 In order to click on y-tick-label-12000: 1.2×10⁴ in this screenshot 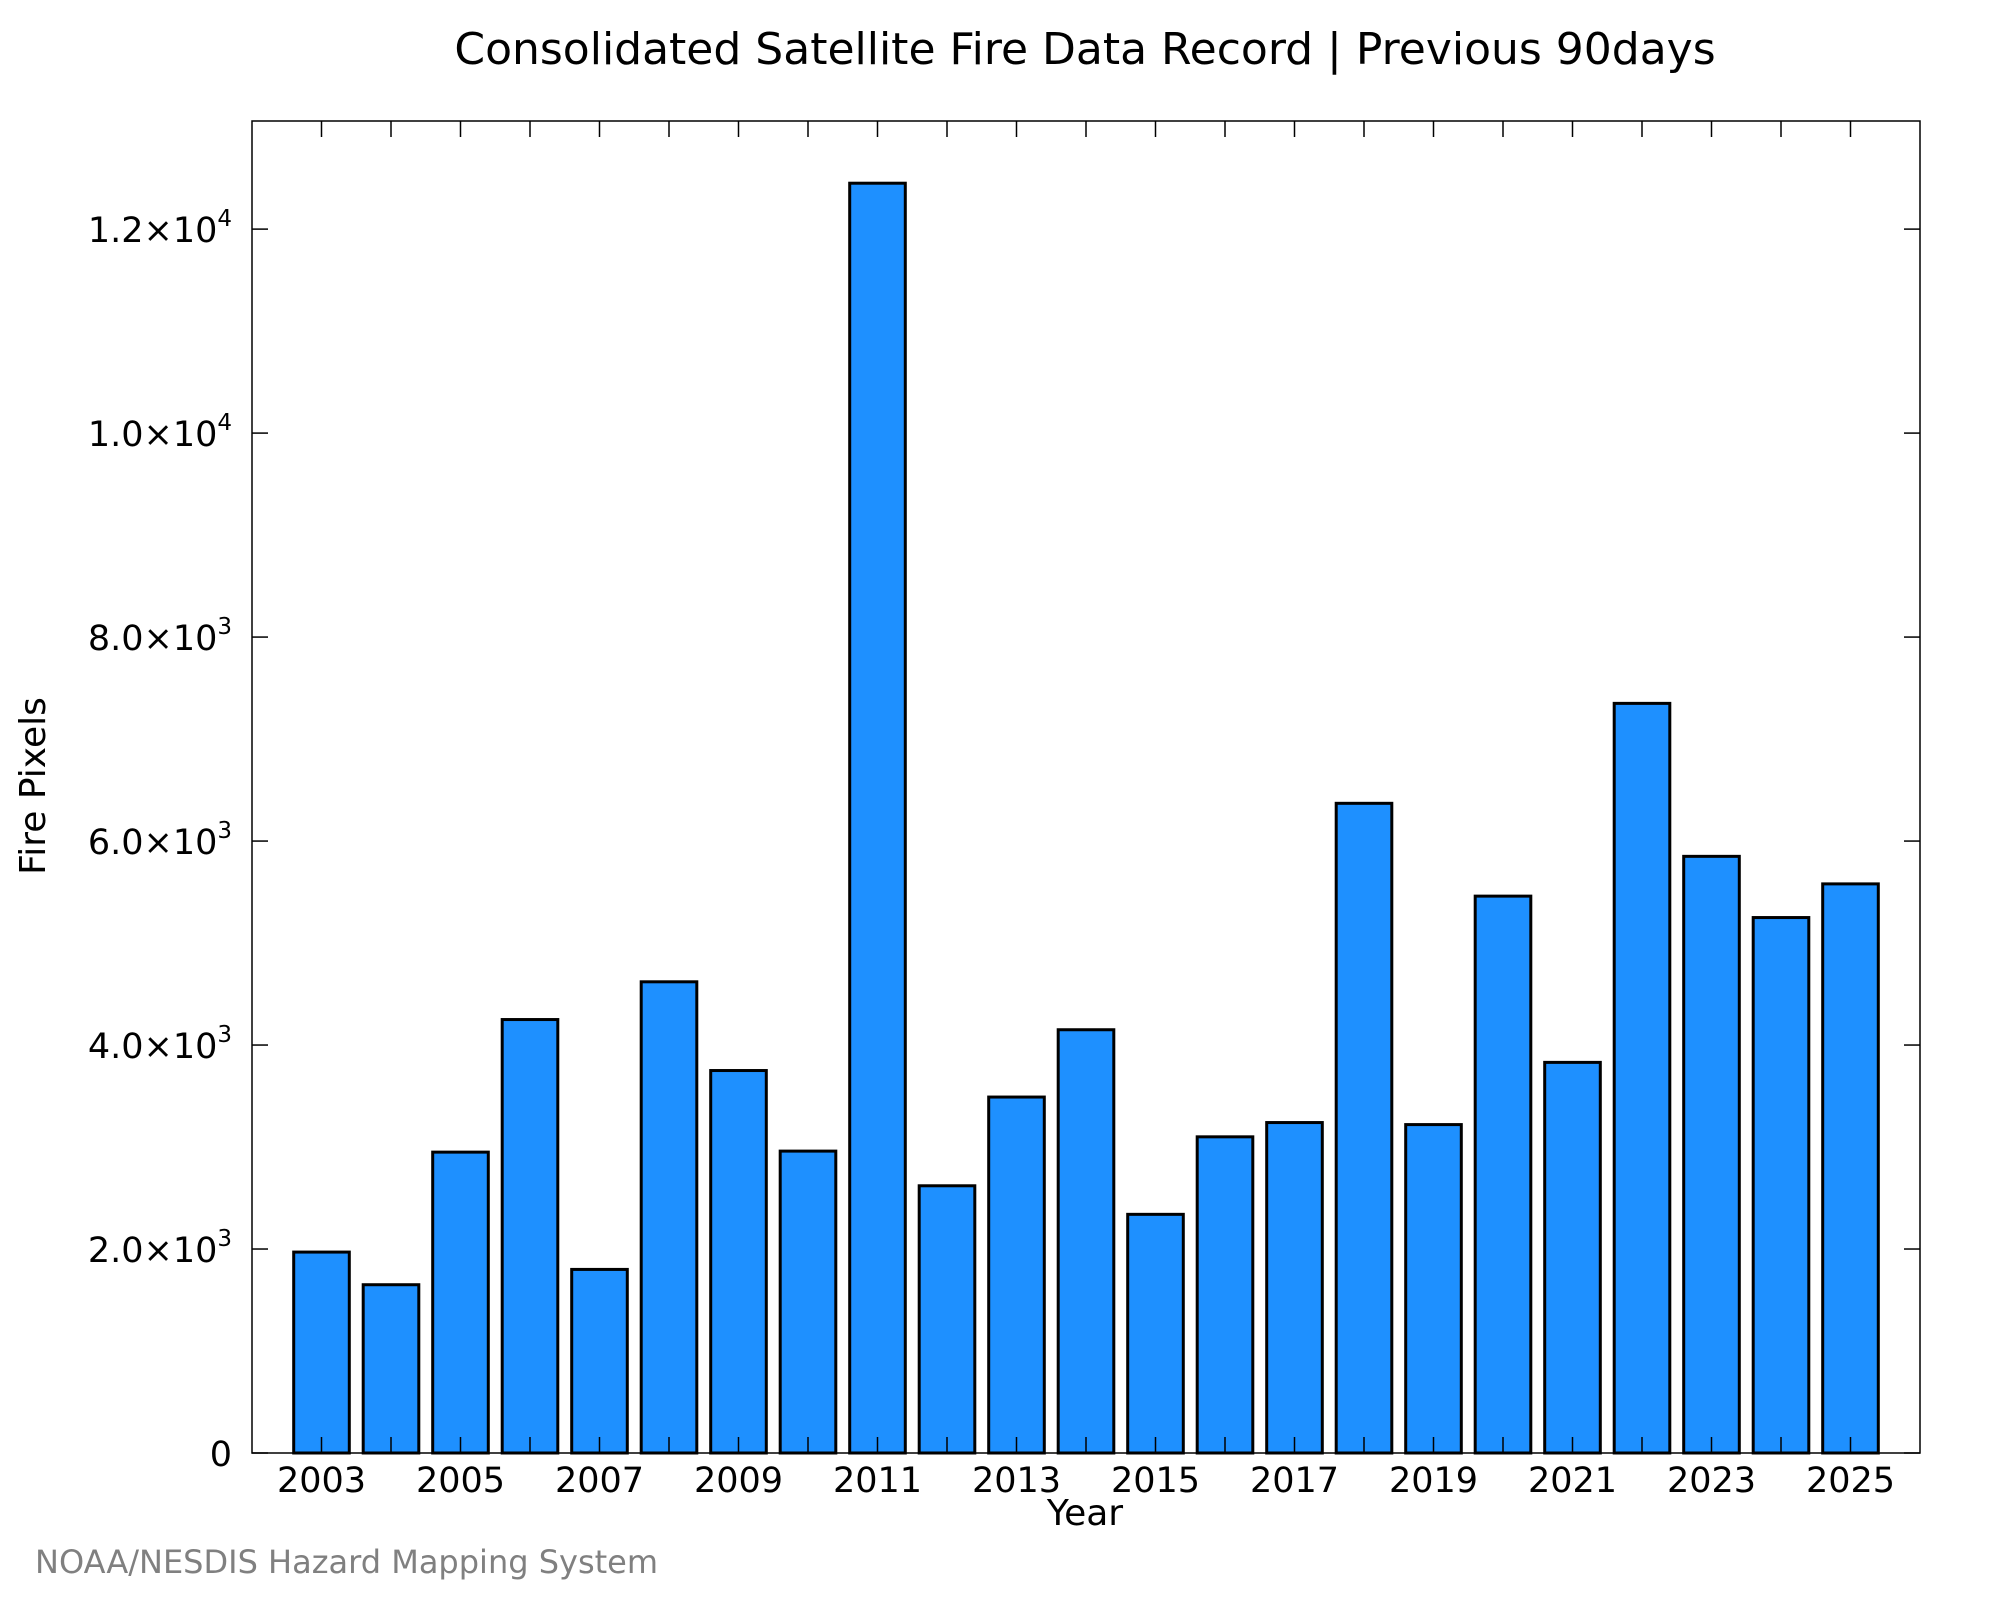, I will do `click(160, 228)`.